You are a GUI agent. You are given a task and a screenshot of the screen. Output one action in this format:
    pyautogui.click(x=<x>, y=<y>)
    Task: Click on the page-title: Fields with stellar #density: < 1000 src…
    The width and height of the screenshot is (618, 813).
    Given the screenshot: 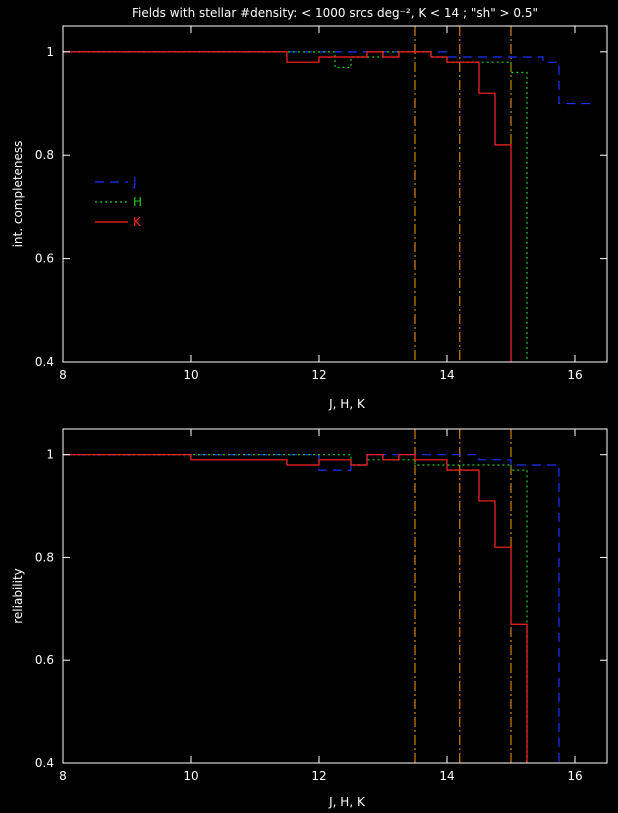 What is the action you would take?
    pyautogui.click(x=335, y=13)
    